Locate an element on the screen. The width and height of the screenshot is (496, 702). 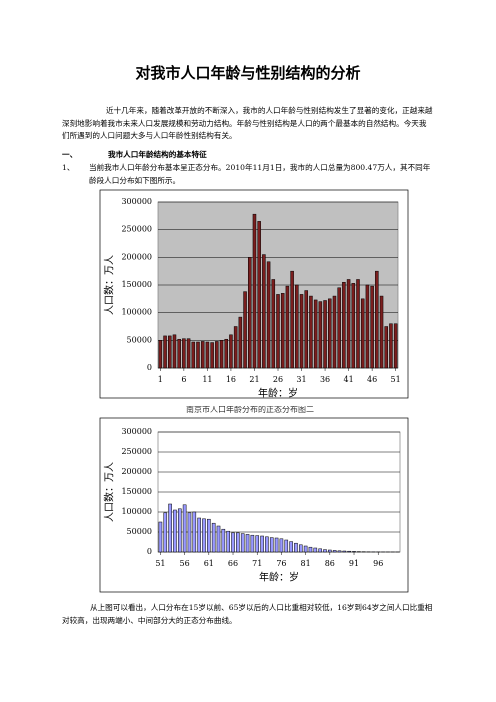
item-number: 1、 is located at coordinates (68, 167).